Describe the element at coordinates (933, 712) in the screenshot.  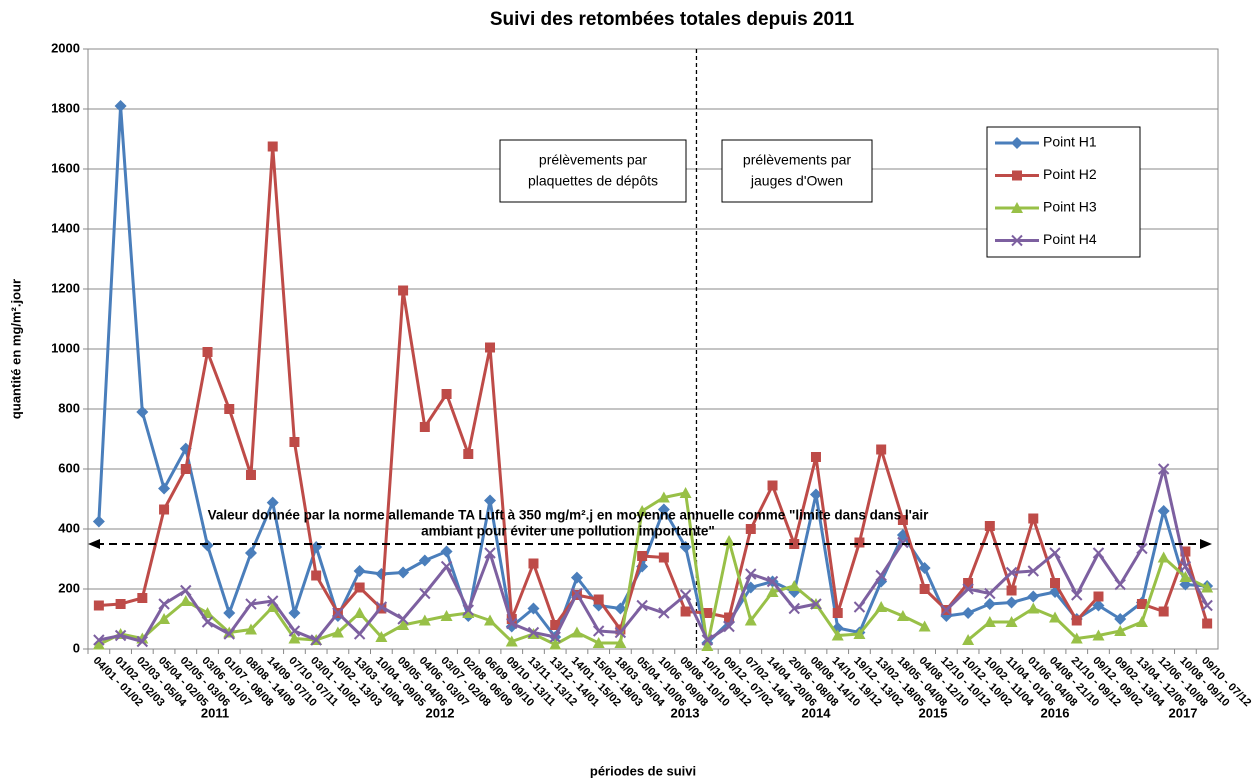
I see `year-label: 2015` at that location.